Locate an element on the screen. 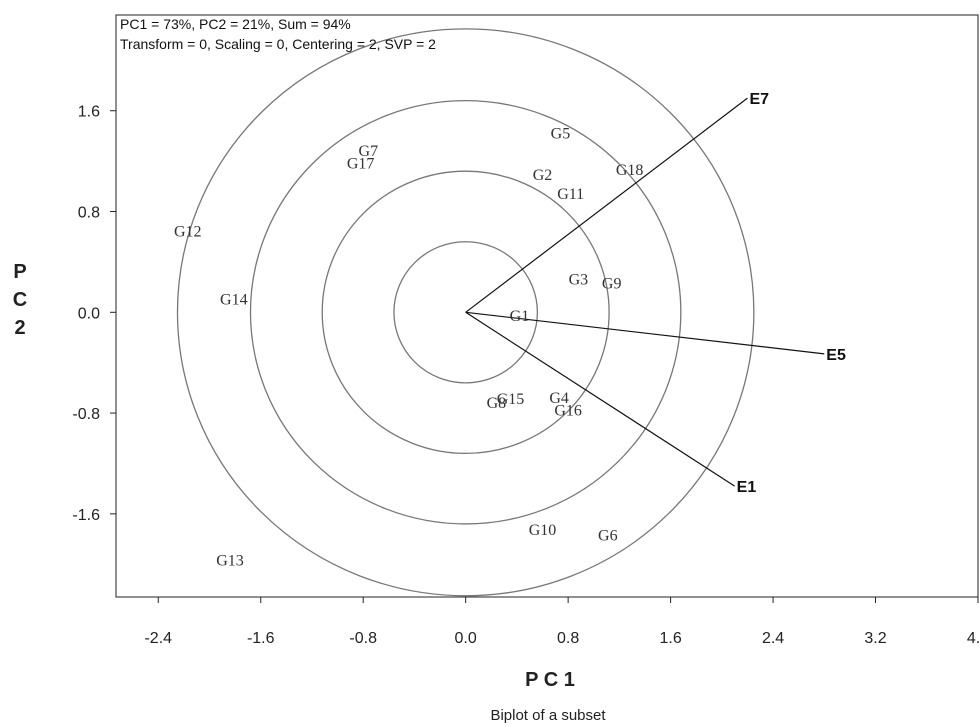 The height and width of the screenshot is (727, 979). y-tick-label: -0.8 is located at coordinates (86, 414).